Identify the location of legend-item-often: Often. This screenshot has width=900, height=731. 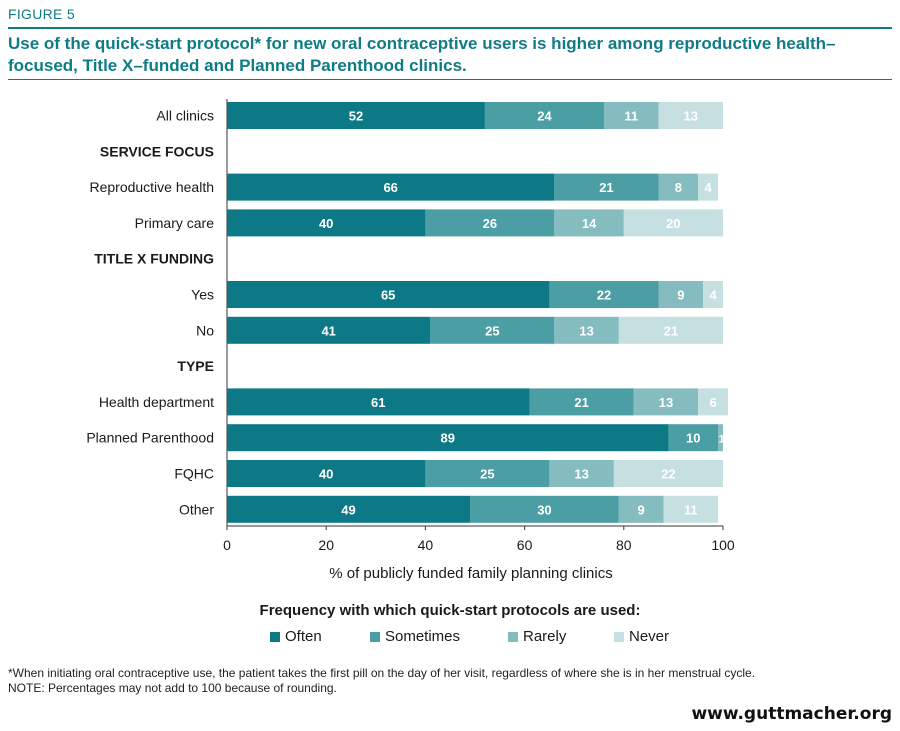
(296, 636).